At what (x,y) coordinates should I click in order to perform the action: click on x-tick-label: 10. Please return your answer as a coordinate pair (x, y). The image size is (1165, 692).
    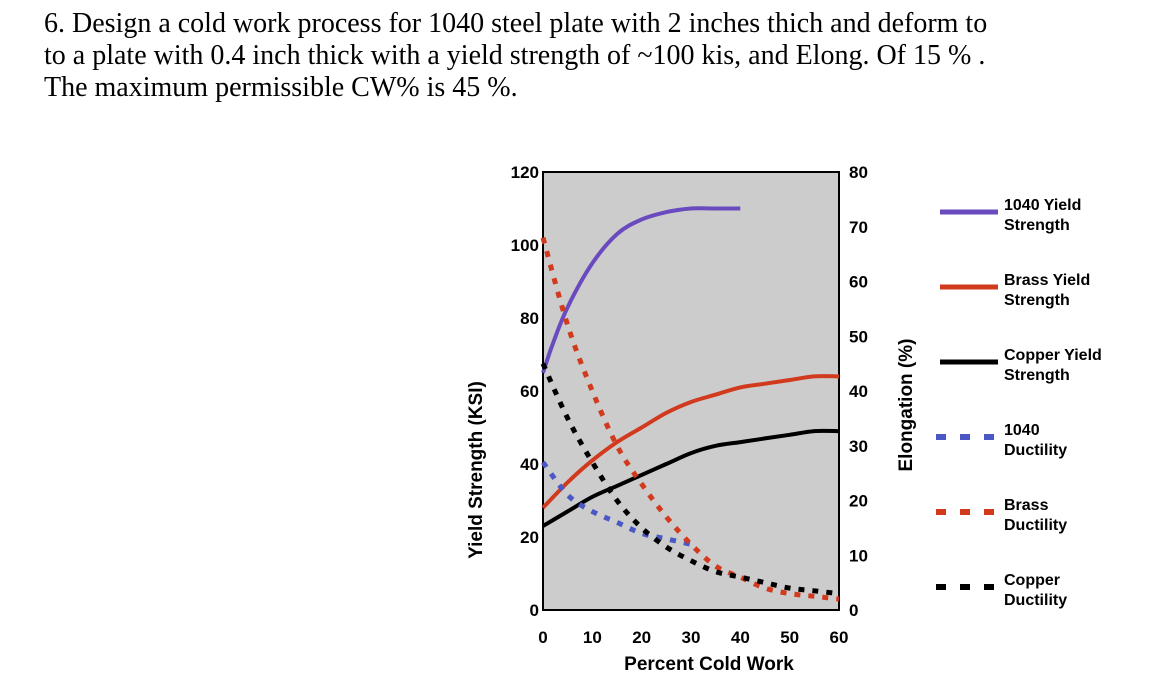
    Looking at the image, I should click on (592, 637).